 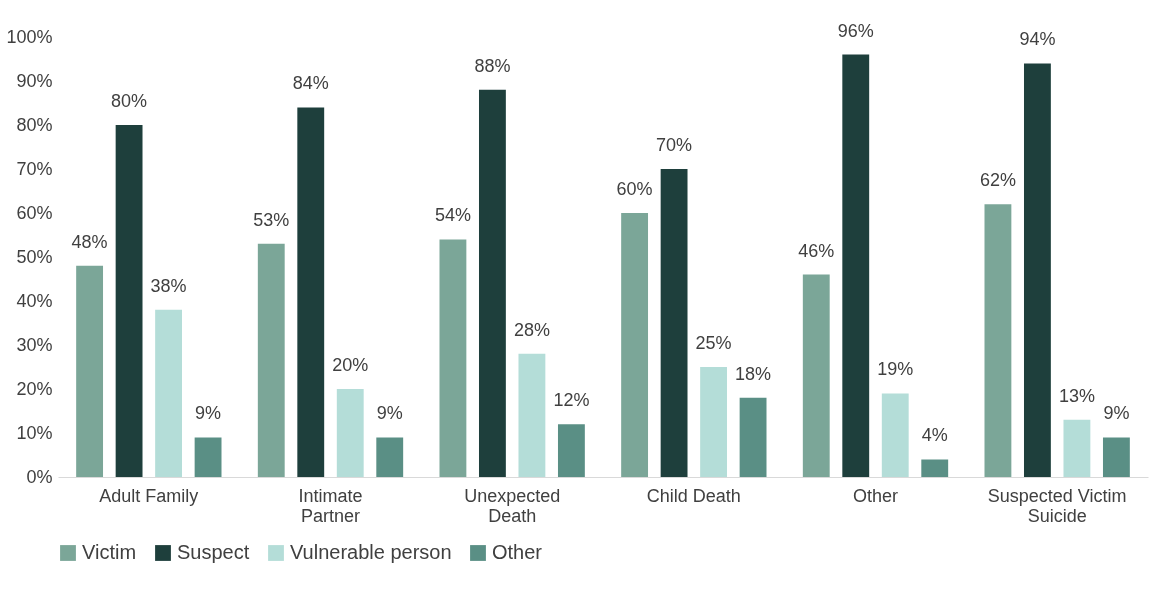 I want to click on data-label: 38%, so click(x=168, y=285).